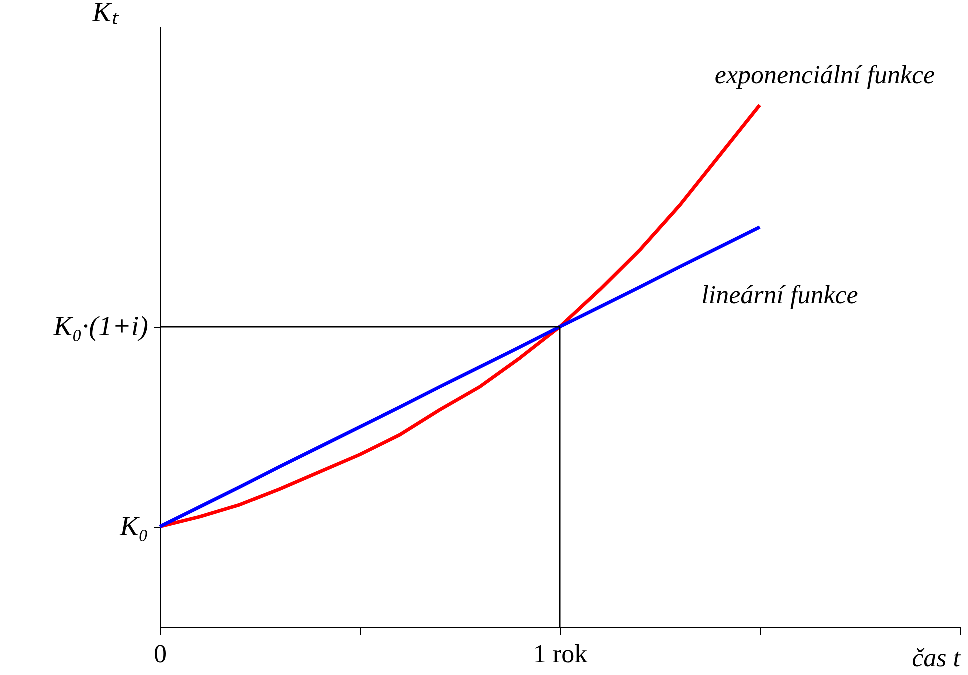 This screenshot has width=968, height=675. I want to click on x-axis-title: čas t, so click(937, 658).